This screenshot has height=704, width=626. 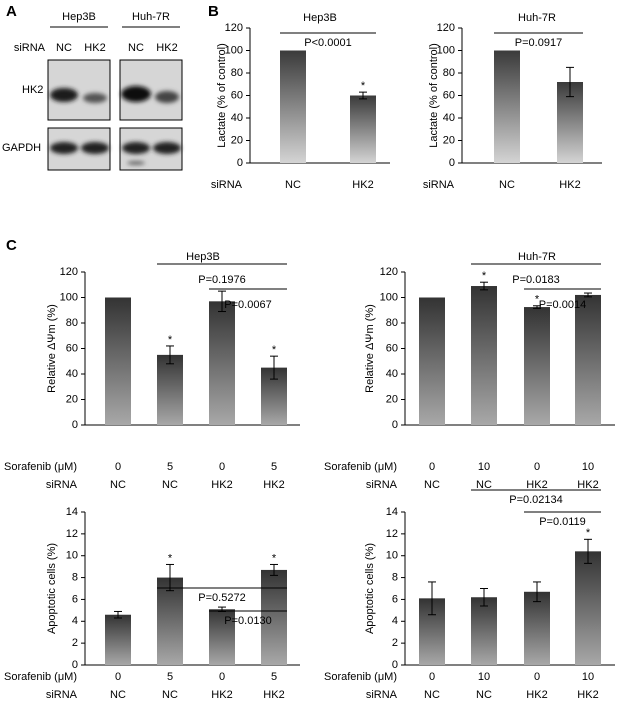 I want to click on protein-label: GAPDH, so click(x=21, y=148).